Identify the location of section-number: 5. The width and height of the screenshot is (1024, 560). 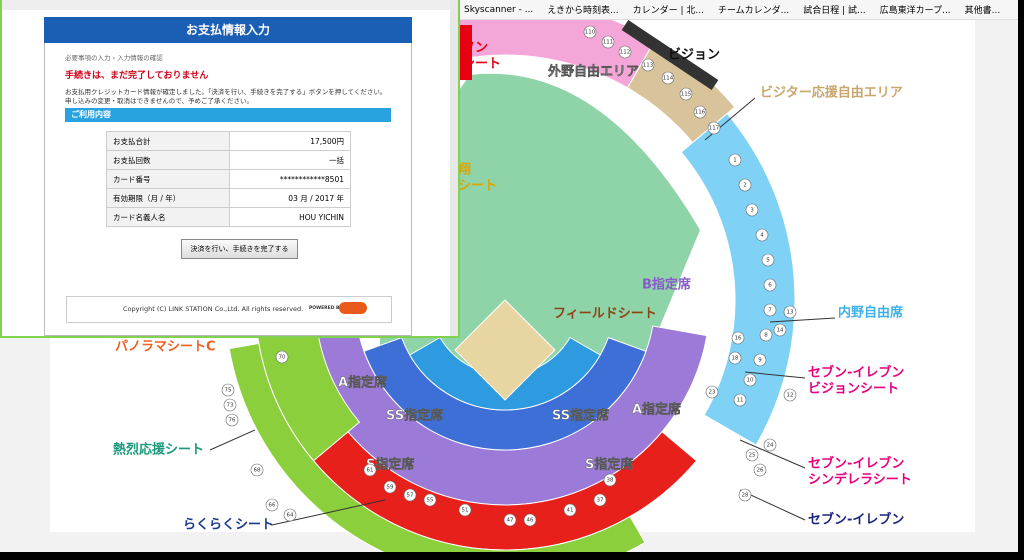
(768, 261).